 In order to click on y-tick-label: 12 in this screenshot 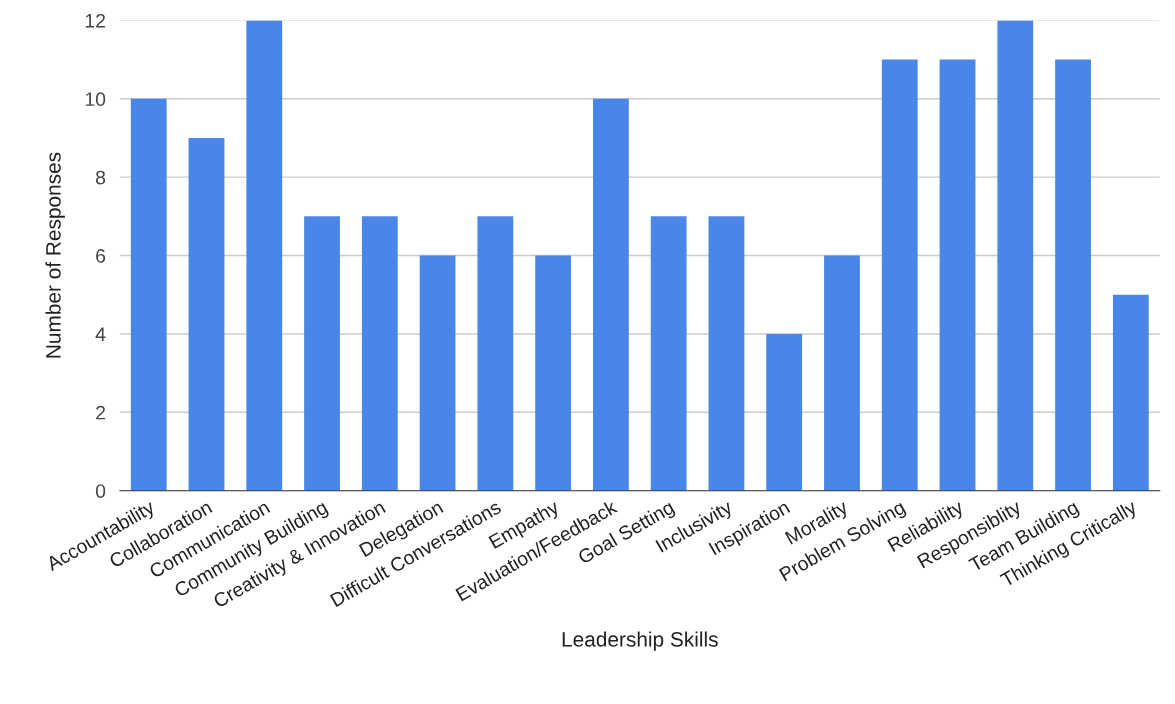, I will do `click(95, 20)`.